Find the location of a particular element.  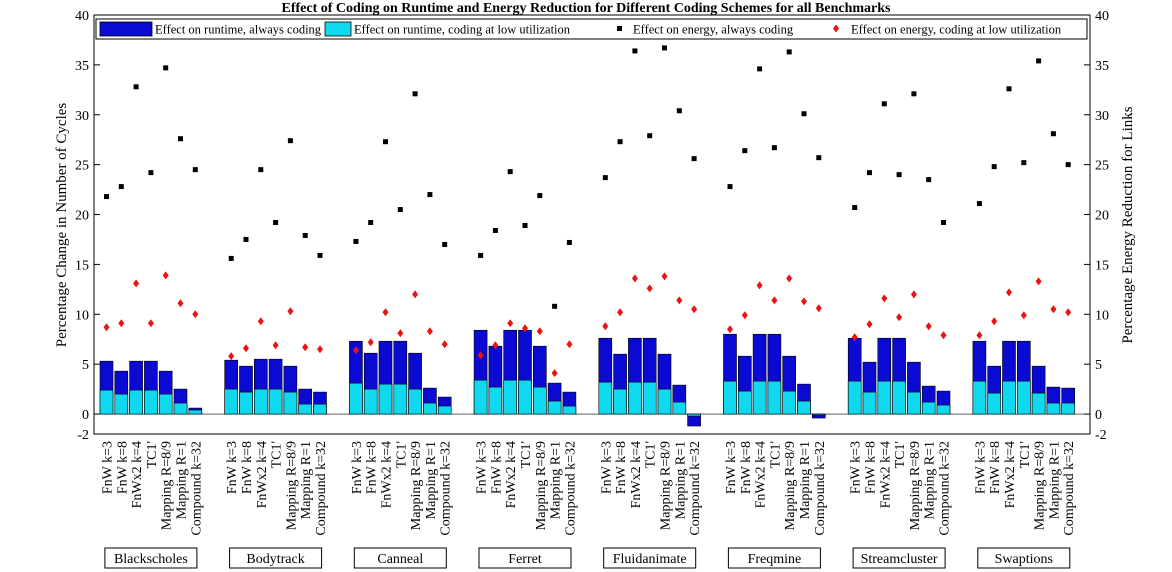

y-tick-label-right: 25 is located at coordinates (1102, 166).